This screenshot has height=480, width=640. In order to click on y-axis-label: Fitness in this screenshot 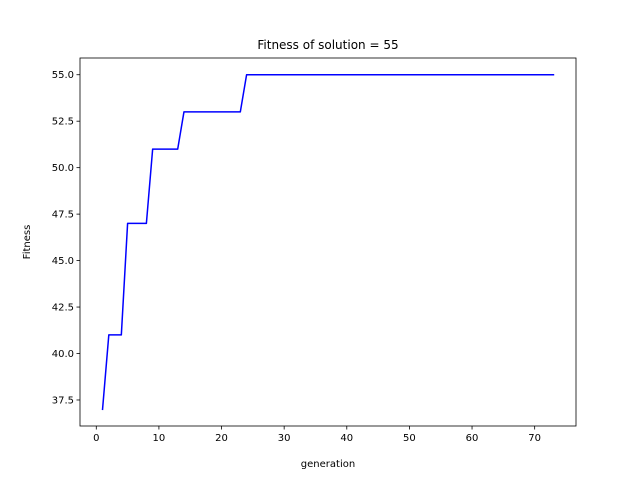, I will do `click(27, 242)`.